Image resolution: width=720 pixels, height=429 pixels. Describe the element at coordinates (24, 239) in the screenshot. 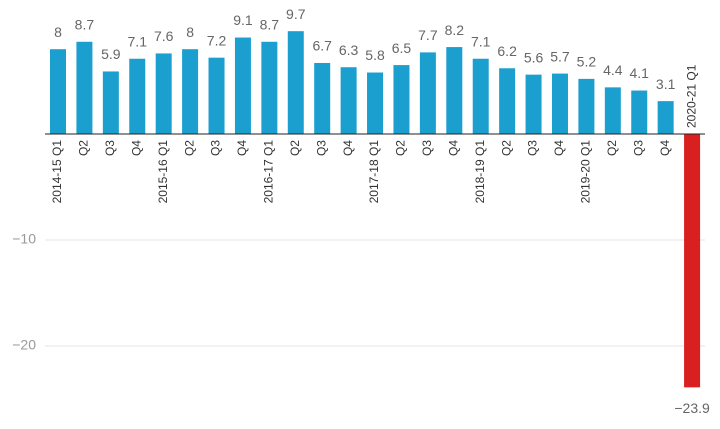

I see `y-tick-label: −10` at that location.